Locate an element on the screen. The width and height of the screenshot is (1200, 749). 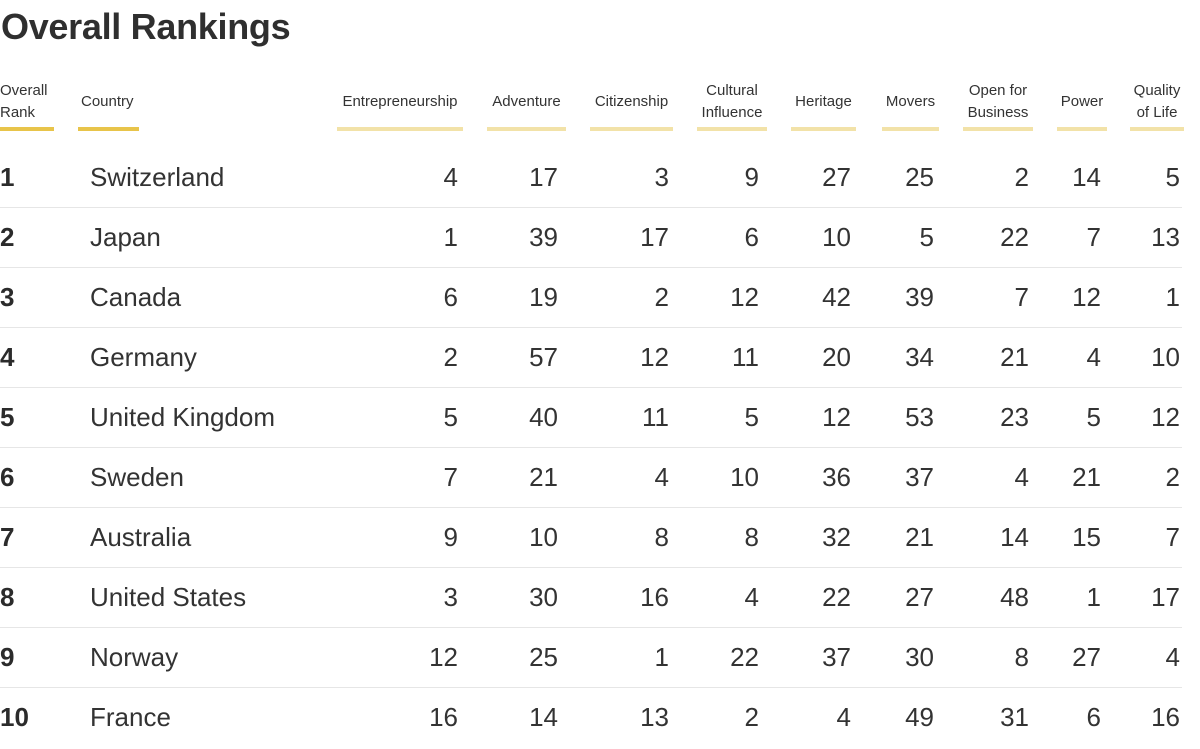
rank-value-quality-of-life: 13 is located at coordinates (1165, 237).